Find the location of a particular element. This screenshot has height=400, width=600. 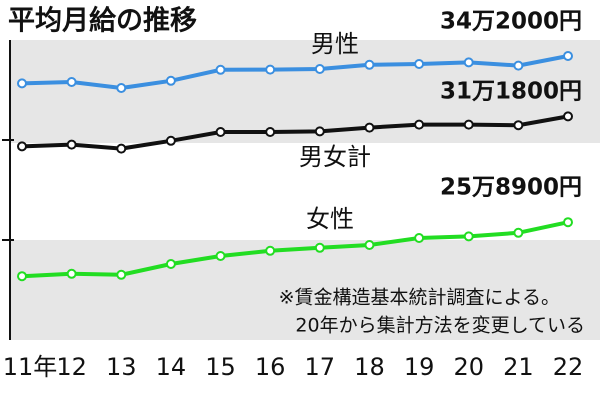

series-label: 女性 is located at coordinates (330, 219).